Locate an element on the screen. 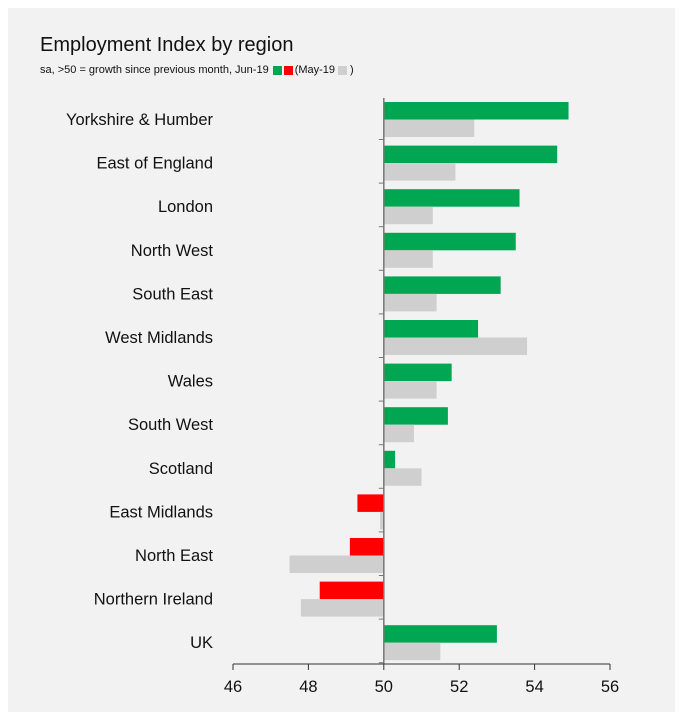 This screenshot has height=720, width=683. x-tick-label-54: 54 is located at coordinates (534, 687).